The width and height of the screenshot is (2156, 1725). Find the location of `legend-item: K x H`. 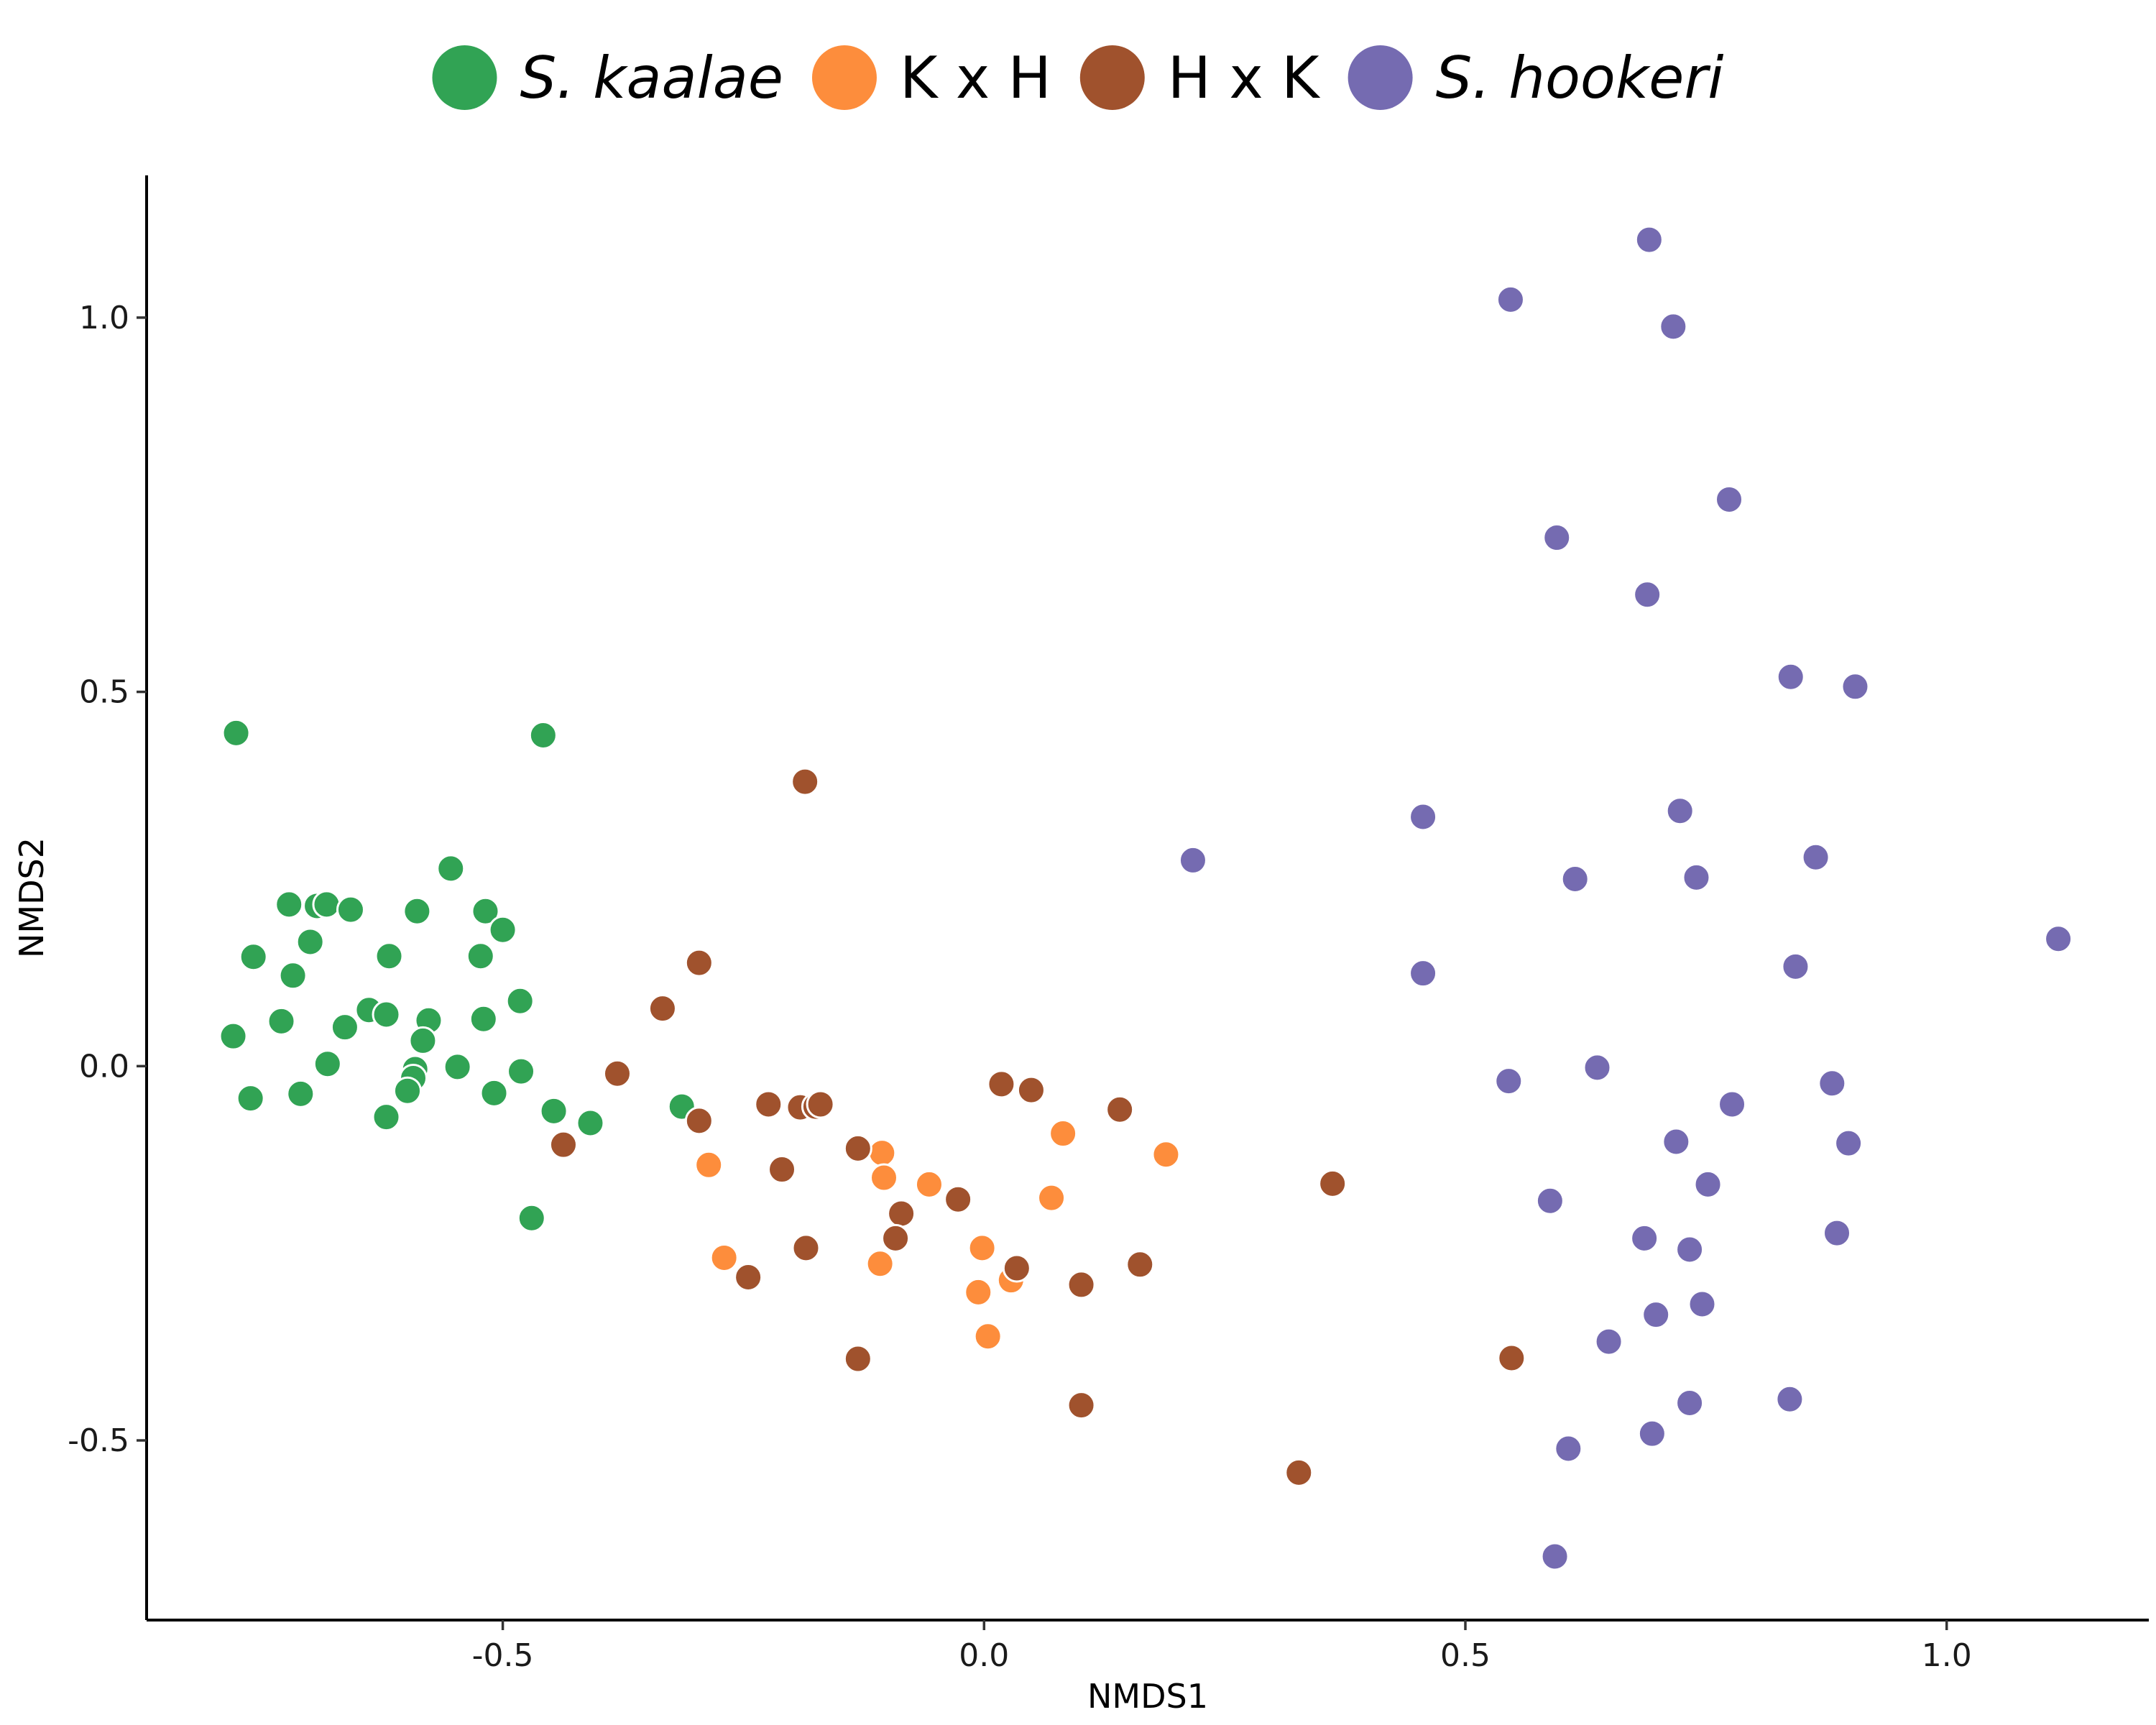

legend-item: K x H is located at coordinates (931, 78).